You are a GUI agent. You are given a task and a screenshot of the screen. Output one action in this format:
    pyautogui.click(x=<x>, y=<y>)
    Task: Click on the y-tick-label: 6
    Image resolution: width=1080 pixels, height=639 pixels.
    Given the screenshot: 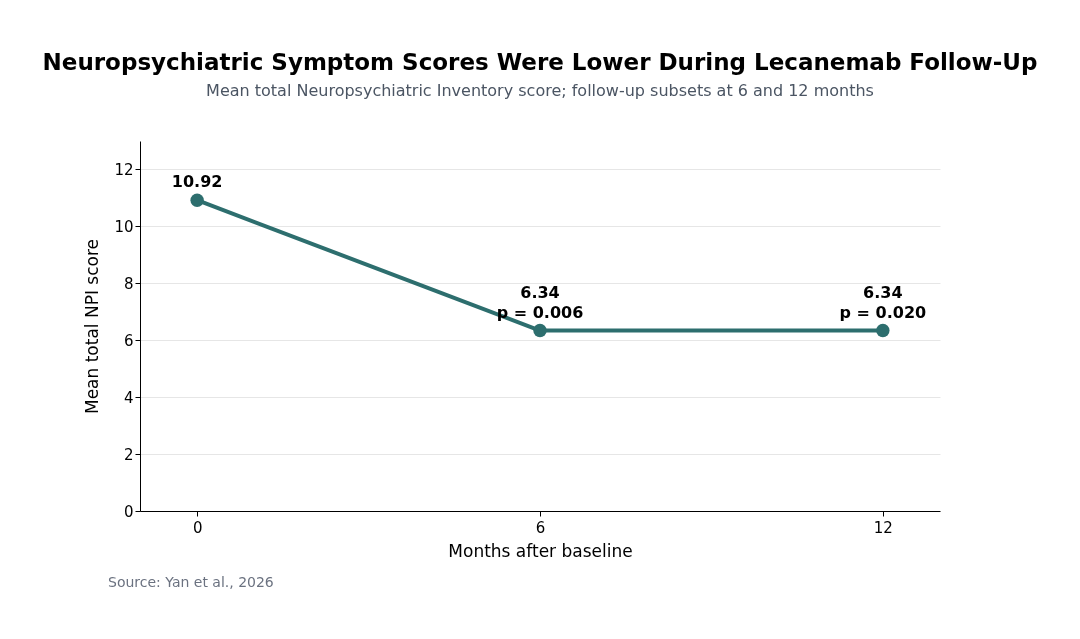 What is the action you would take?
    pyautogui.click(x=128, y=340)
    